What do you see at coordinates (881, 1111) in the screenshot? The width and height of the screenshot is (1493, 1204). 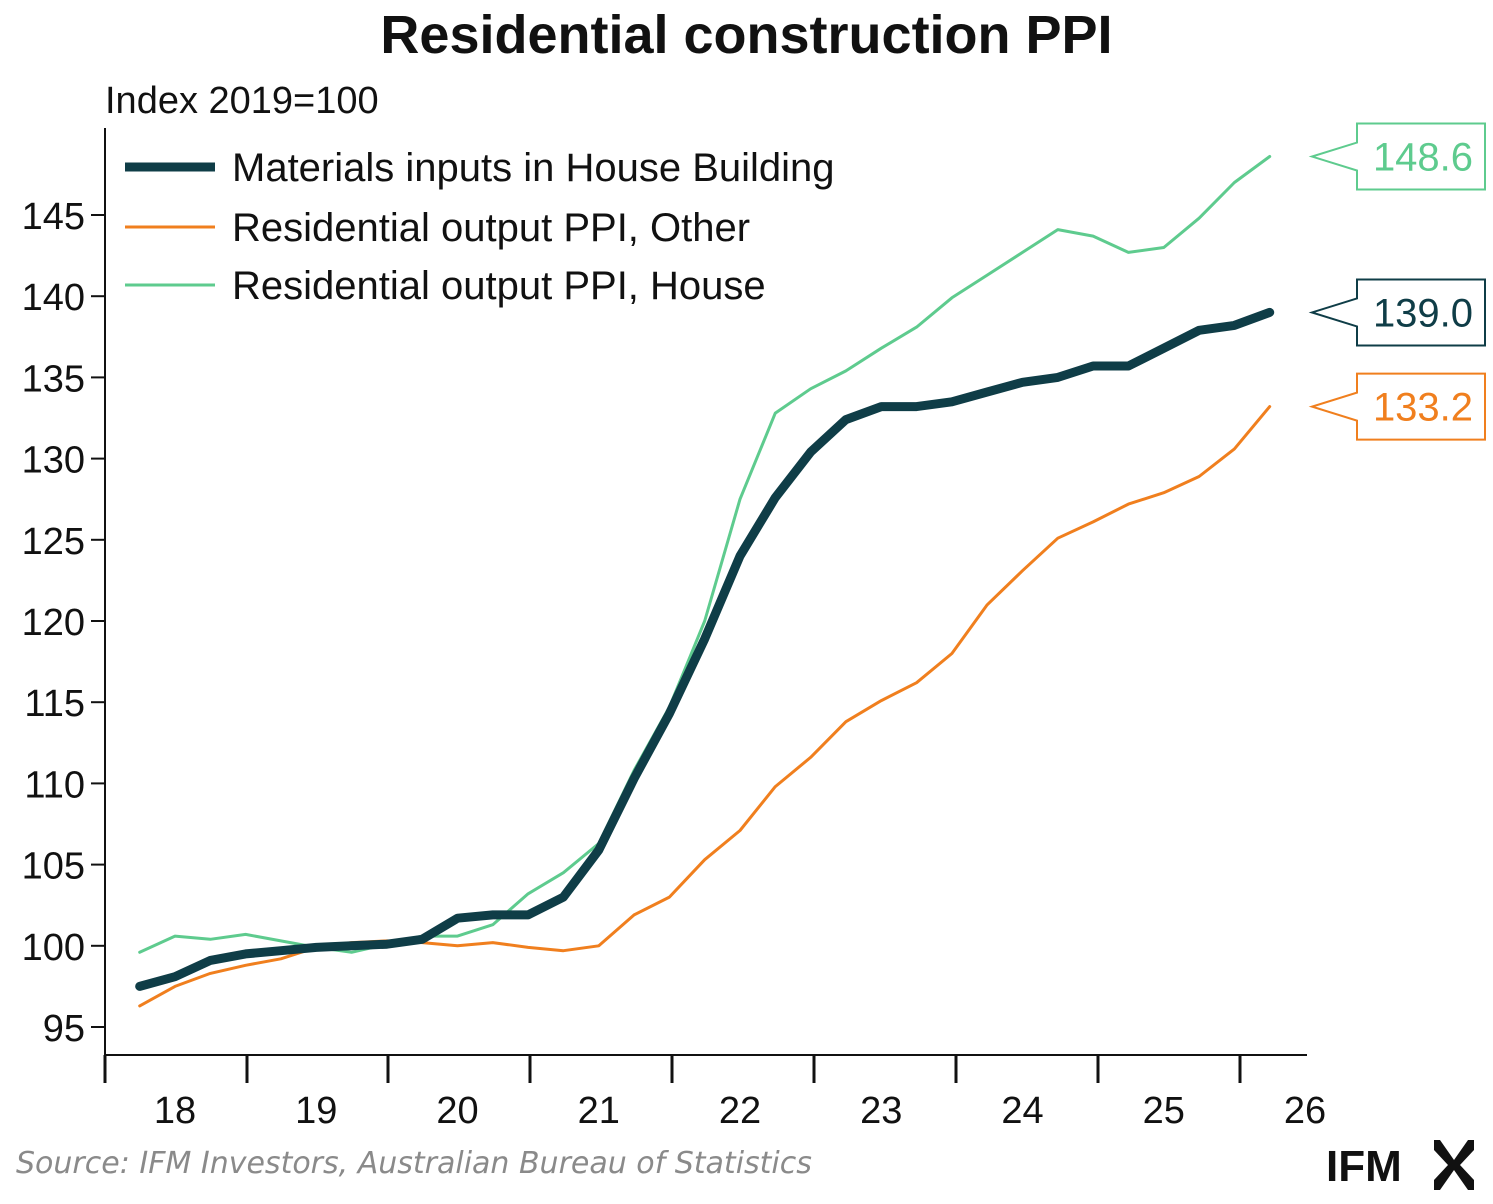 I see `x-tick-label: 23` at bounding box center [881, 1111].